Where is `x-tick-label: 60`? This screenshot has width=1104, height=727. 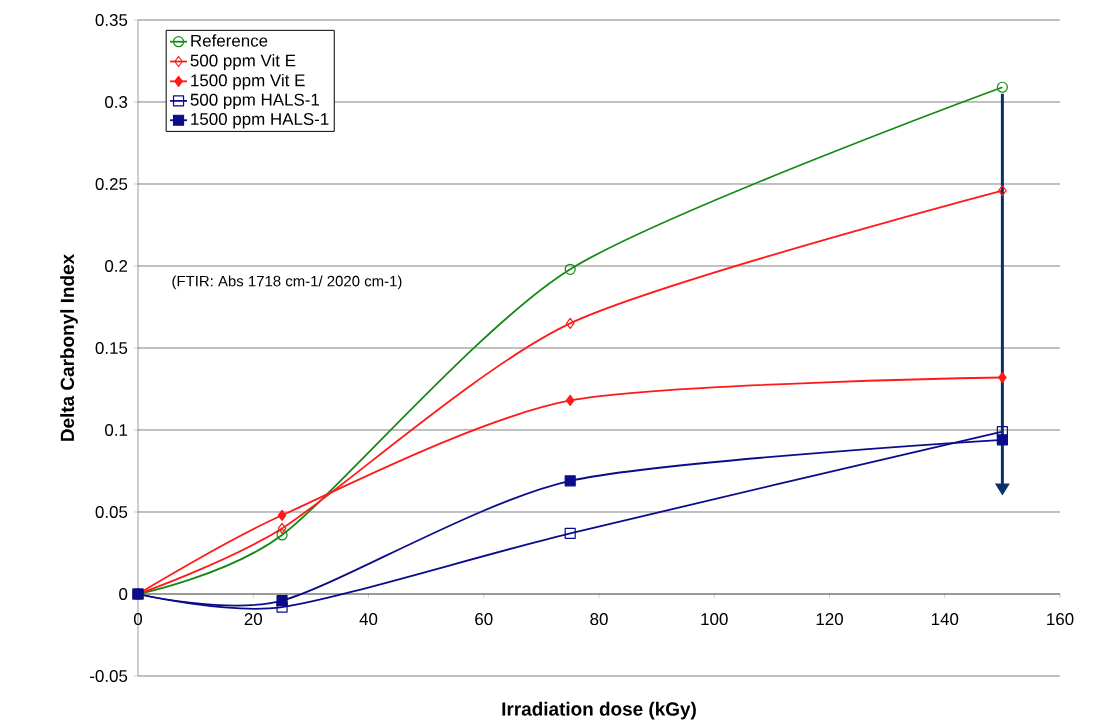 x-tick-label: 60 is located at coordinates (484, 619).